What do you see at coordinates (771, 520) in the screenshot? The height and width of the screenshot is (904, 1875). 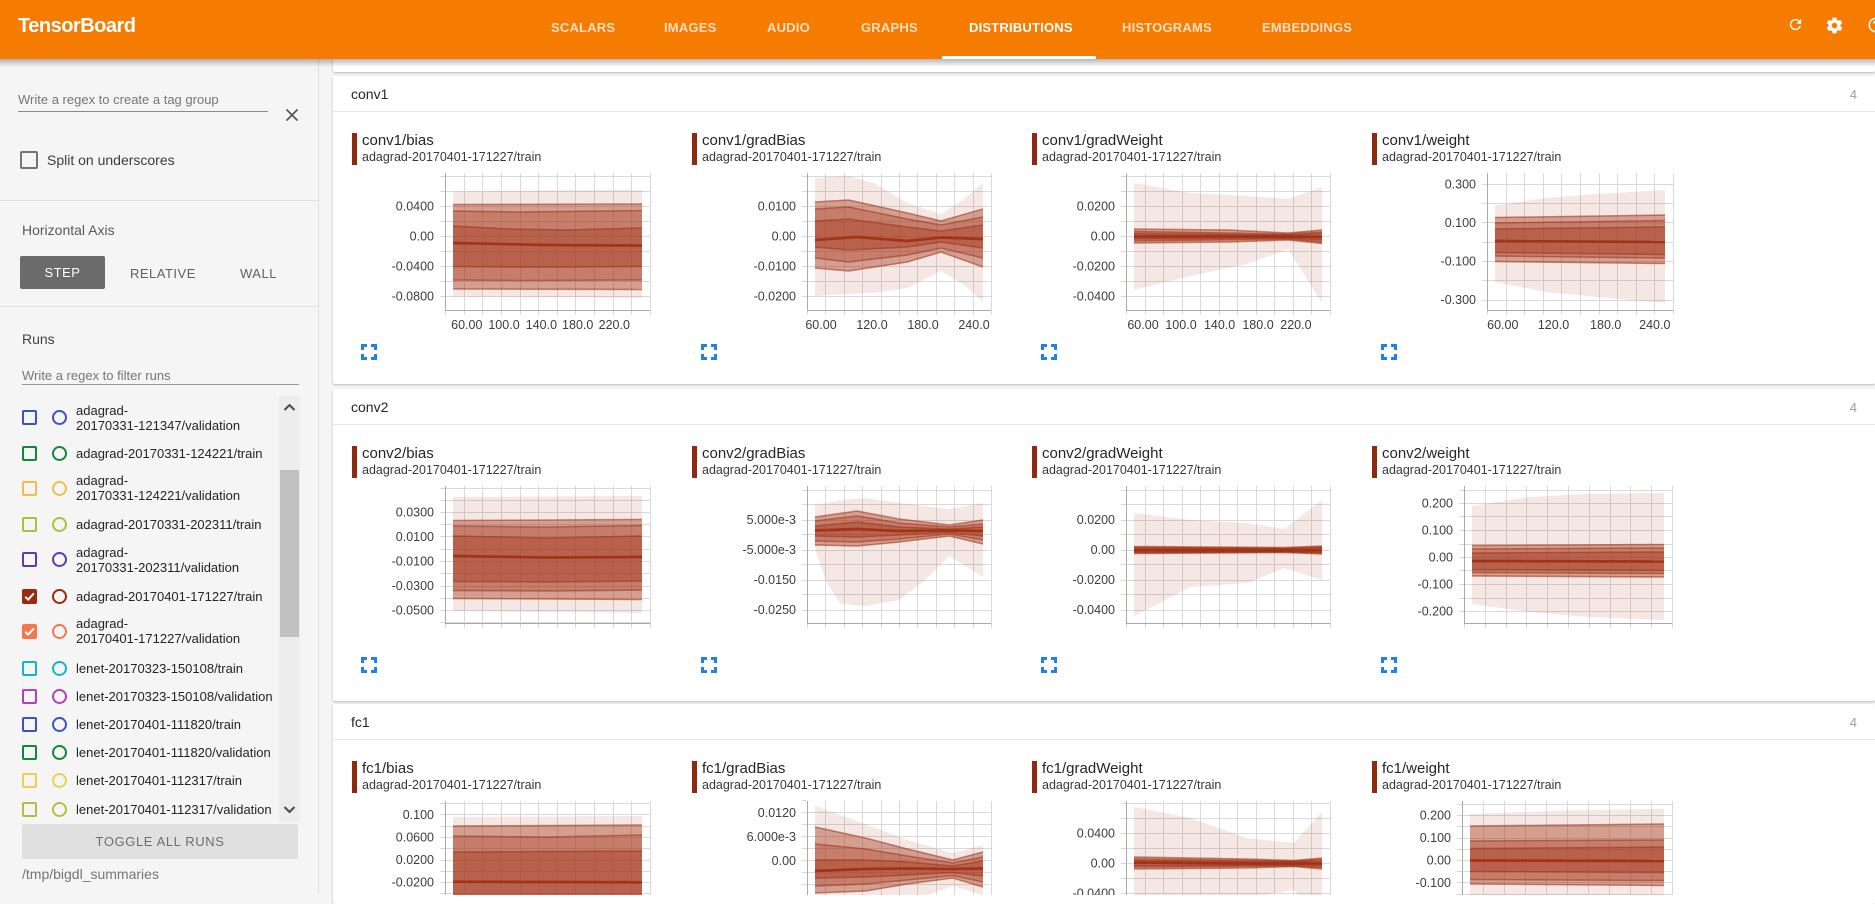 I see `svg-text: 5.000e-3` at bounding box center [771, 520].